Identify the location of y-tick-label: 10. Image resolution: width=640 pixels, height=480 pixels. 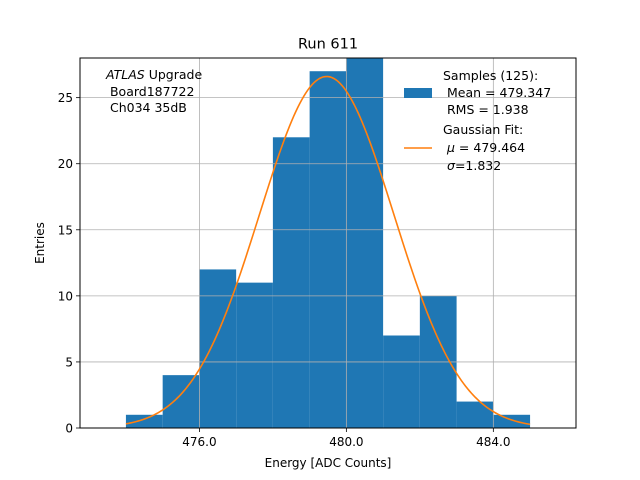
(65, 296).